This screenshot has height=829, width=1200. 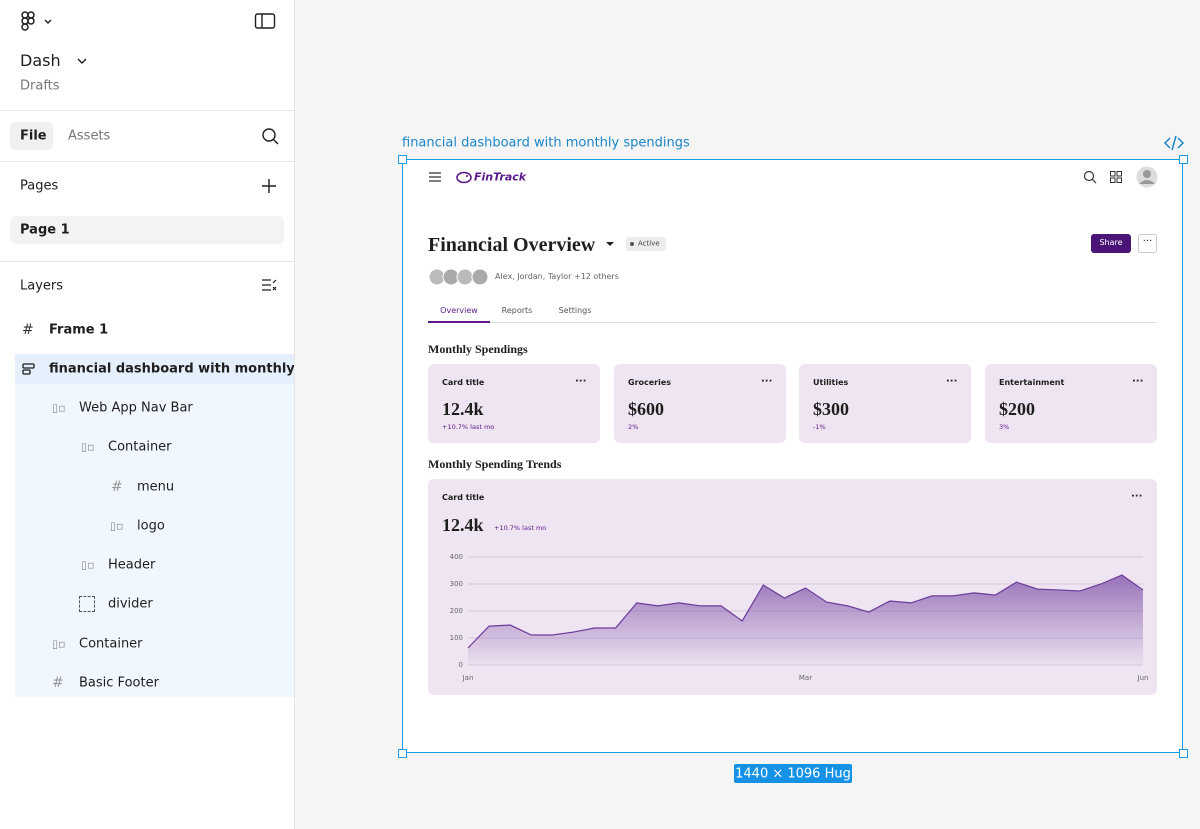 What do you see at coordinates (132, 565) in the screenshot?
I see `layer: Header` at bounding box center [132, 565].